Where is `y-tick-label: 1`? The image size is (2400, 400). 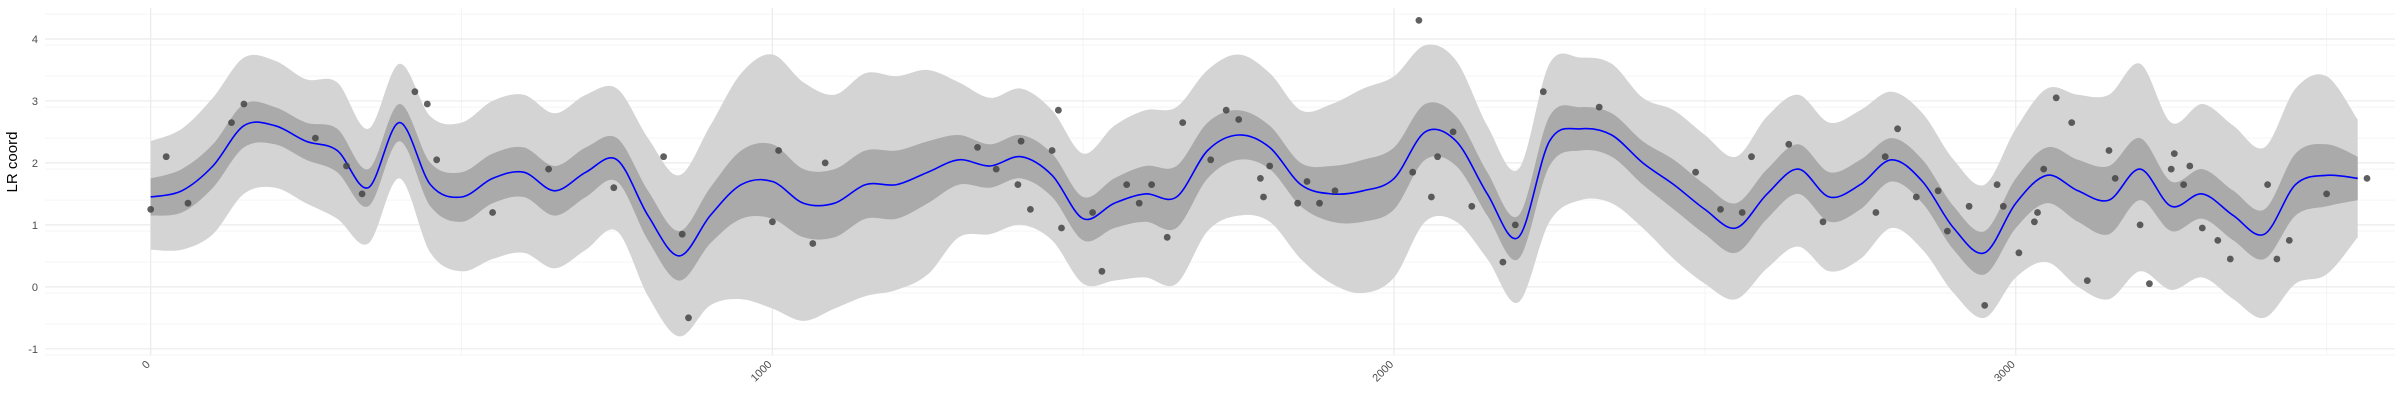
y-tick-label: 1 is located at coordinates (35, 226).